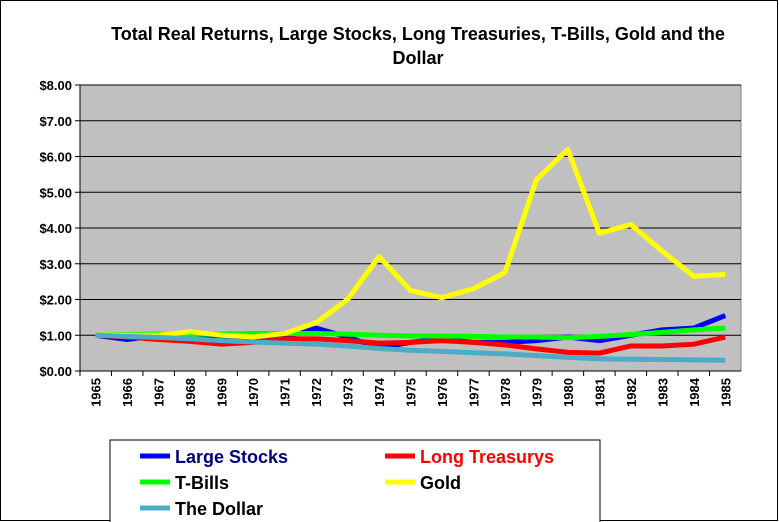 The image size is (779, 522). Describe the element at coordinates (473, 392) in the screenshot. I see `x-tick-label: 1977` at that location.